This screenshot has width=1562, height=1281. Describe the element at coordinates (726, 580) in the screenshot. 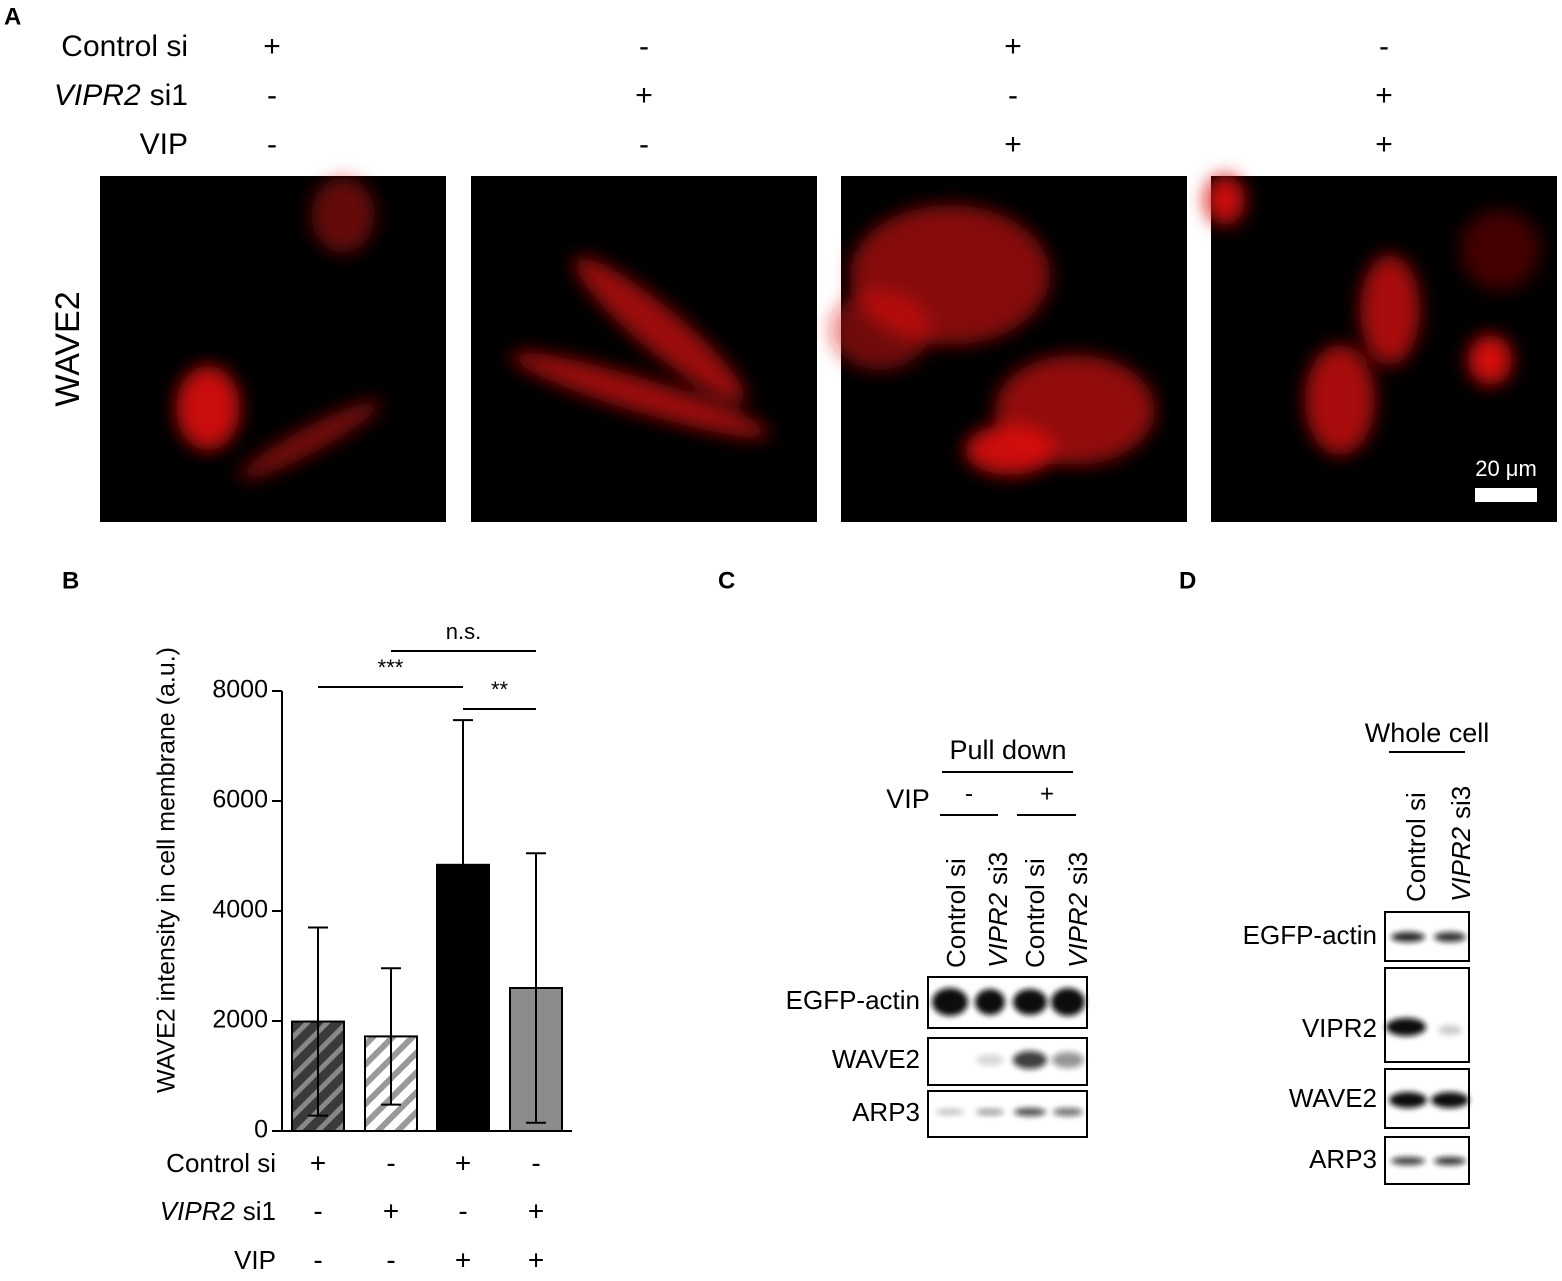

I see `panel-label: C` at that location.